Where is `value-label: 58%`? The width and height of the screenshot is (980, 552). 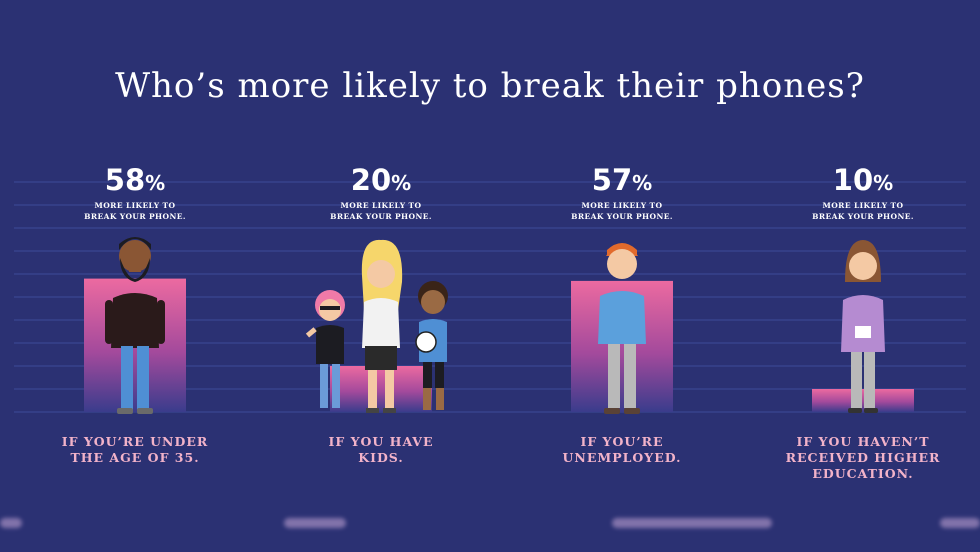
value-label: 58% is located at coordinates (135, 180).